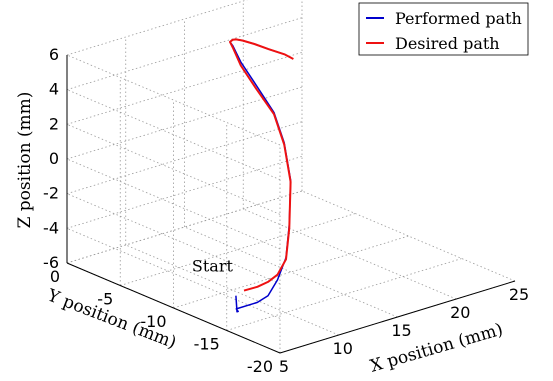  Describe the element at coordinates (460, 312) in the screenshot. I see `x-tick-label: 20` at that location.